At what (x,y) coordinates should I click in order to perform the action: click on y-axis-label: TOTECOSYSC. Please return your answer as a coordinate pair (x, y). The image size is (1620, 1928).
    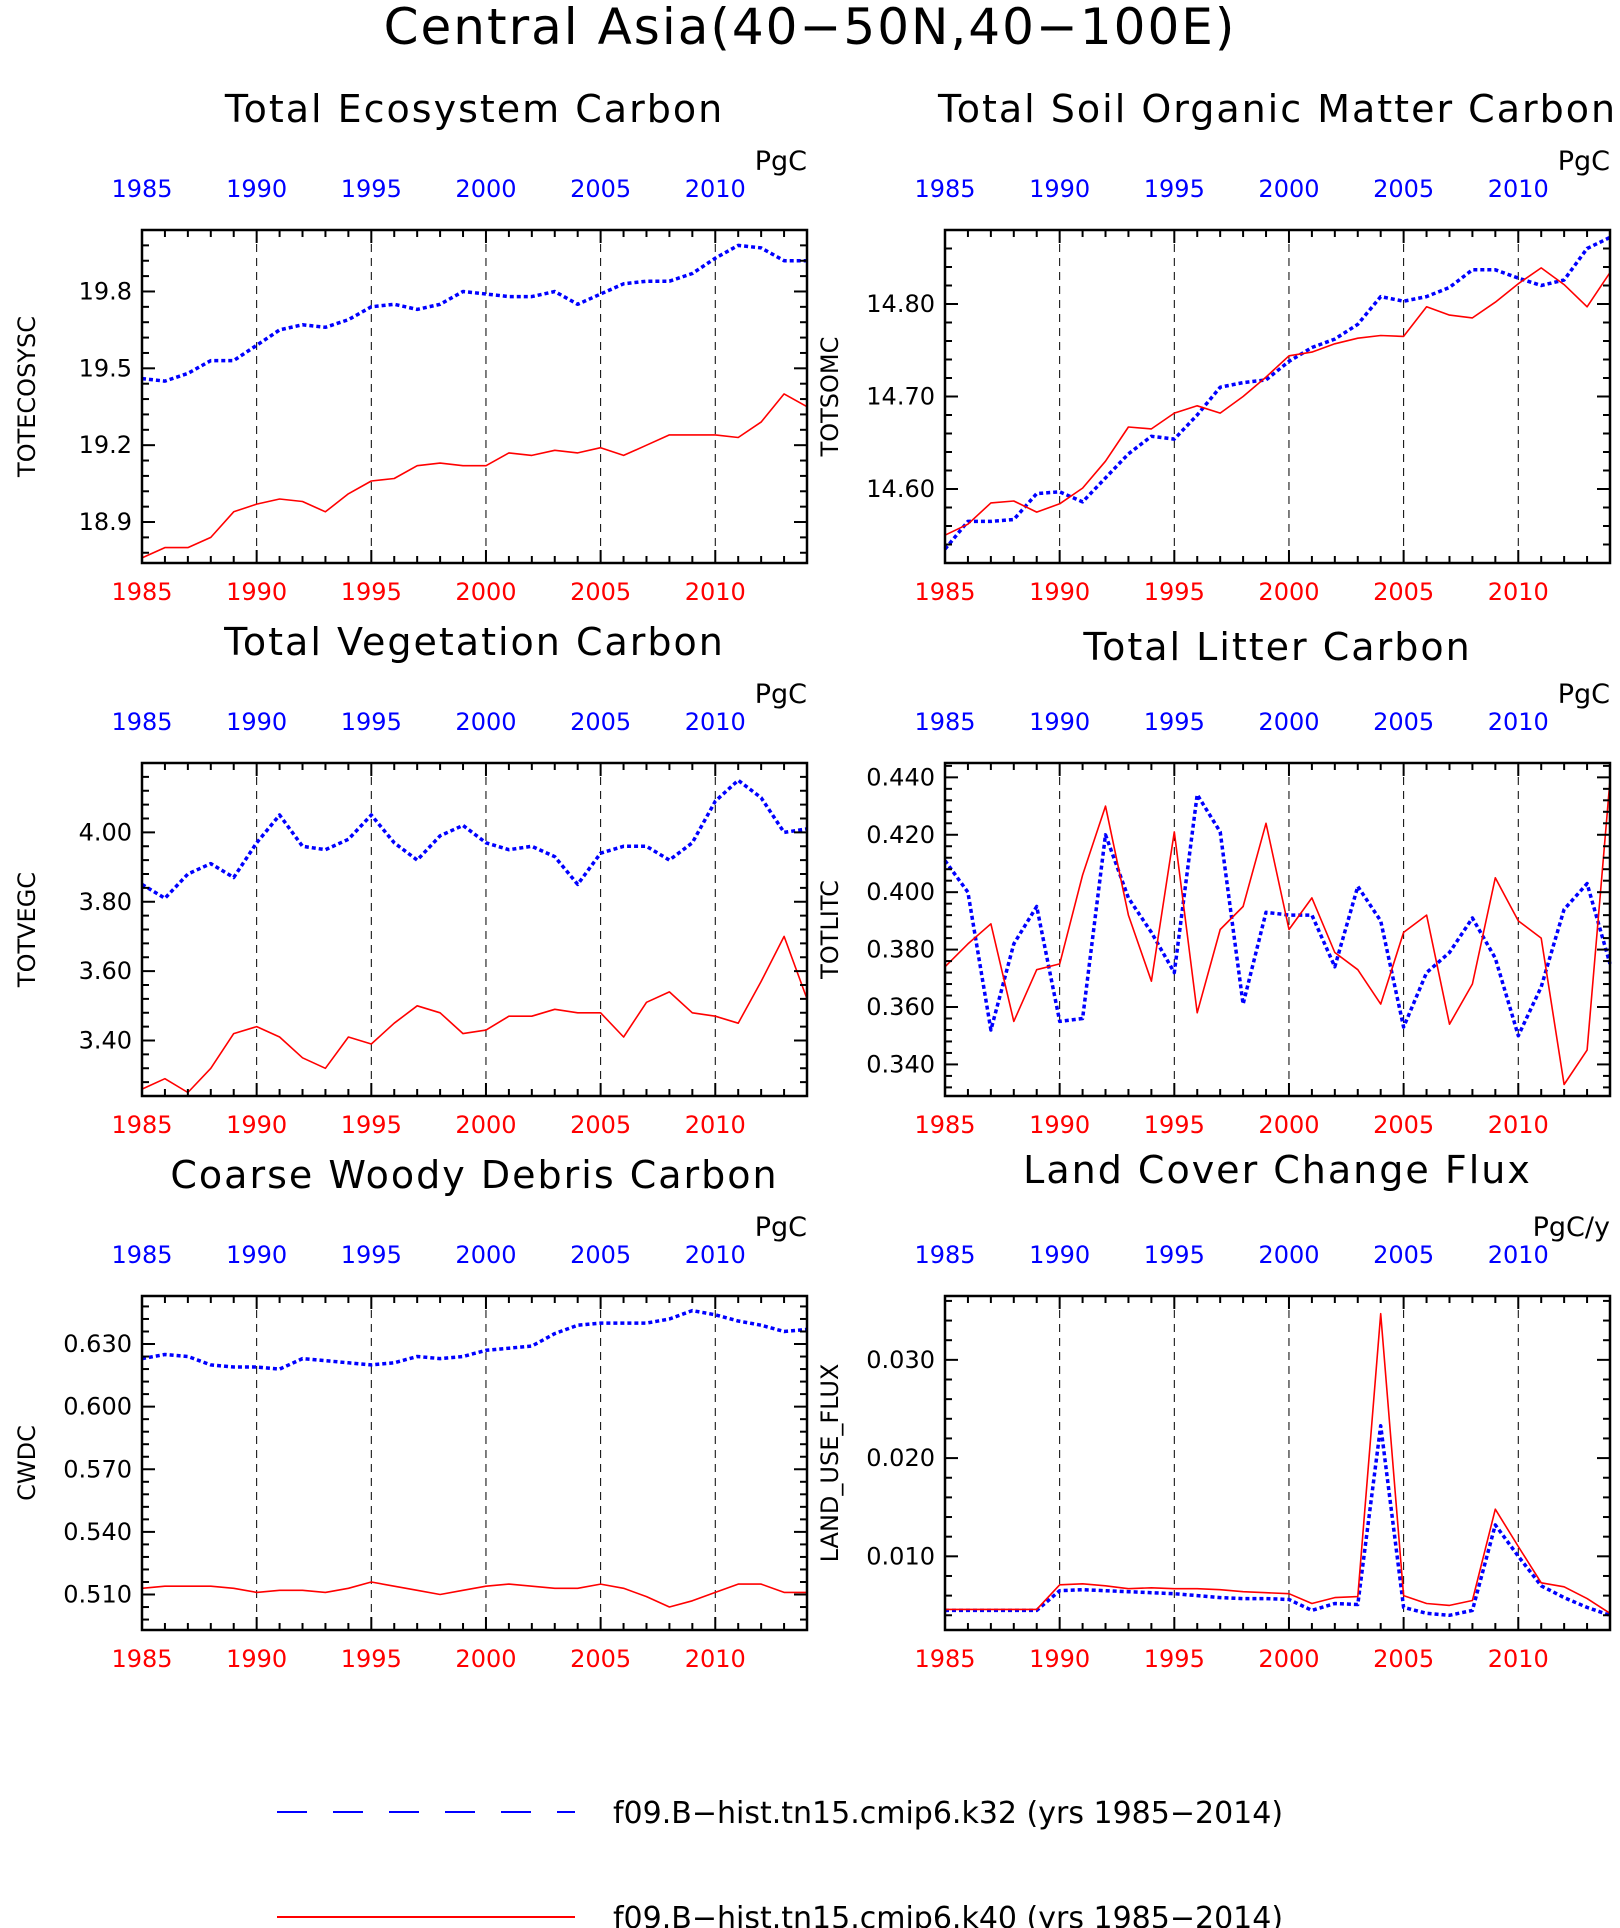
    Looking at the image, I should click on (27, 397).